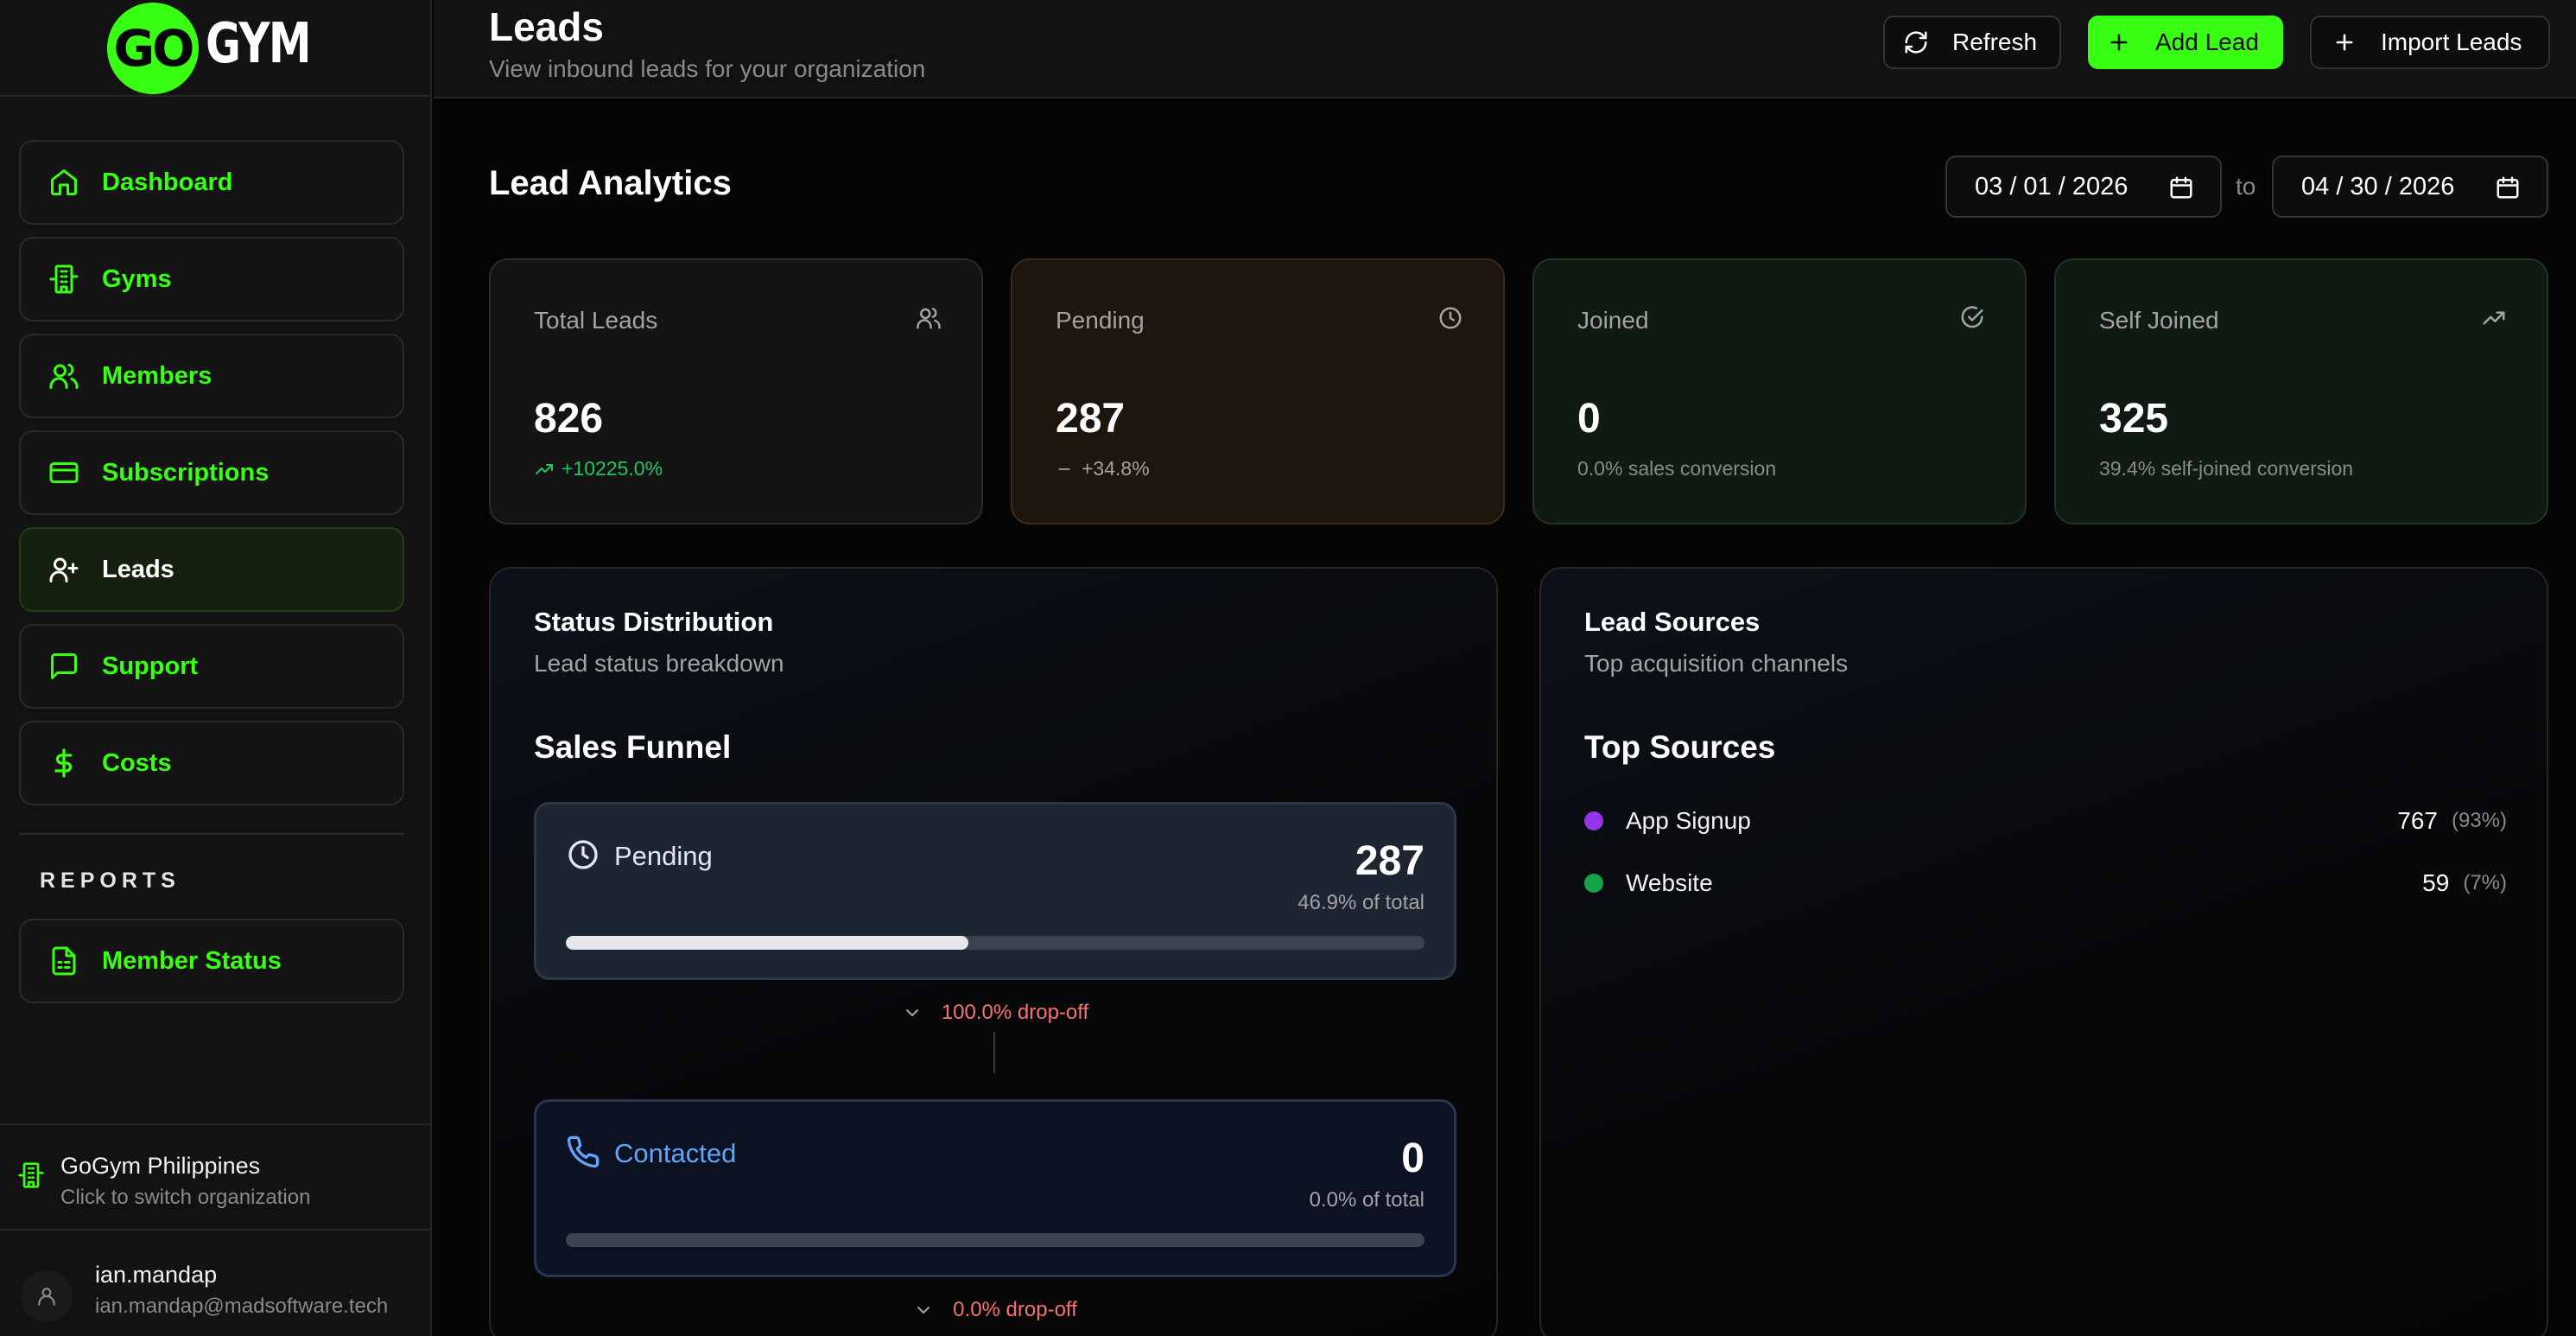  What do you see at coordinates (1716, 663) in the screenshot?
I see `panel-subtitle: Top acquisition channels` at bounding box center [1716, 663].